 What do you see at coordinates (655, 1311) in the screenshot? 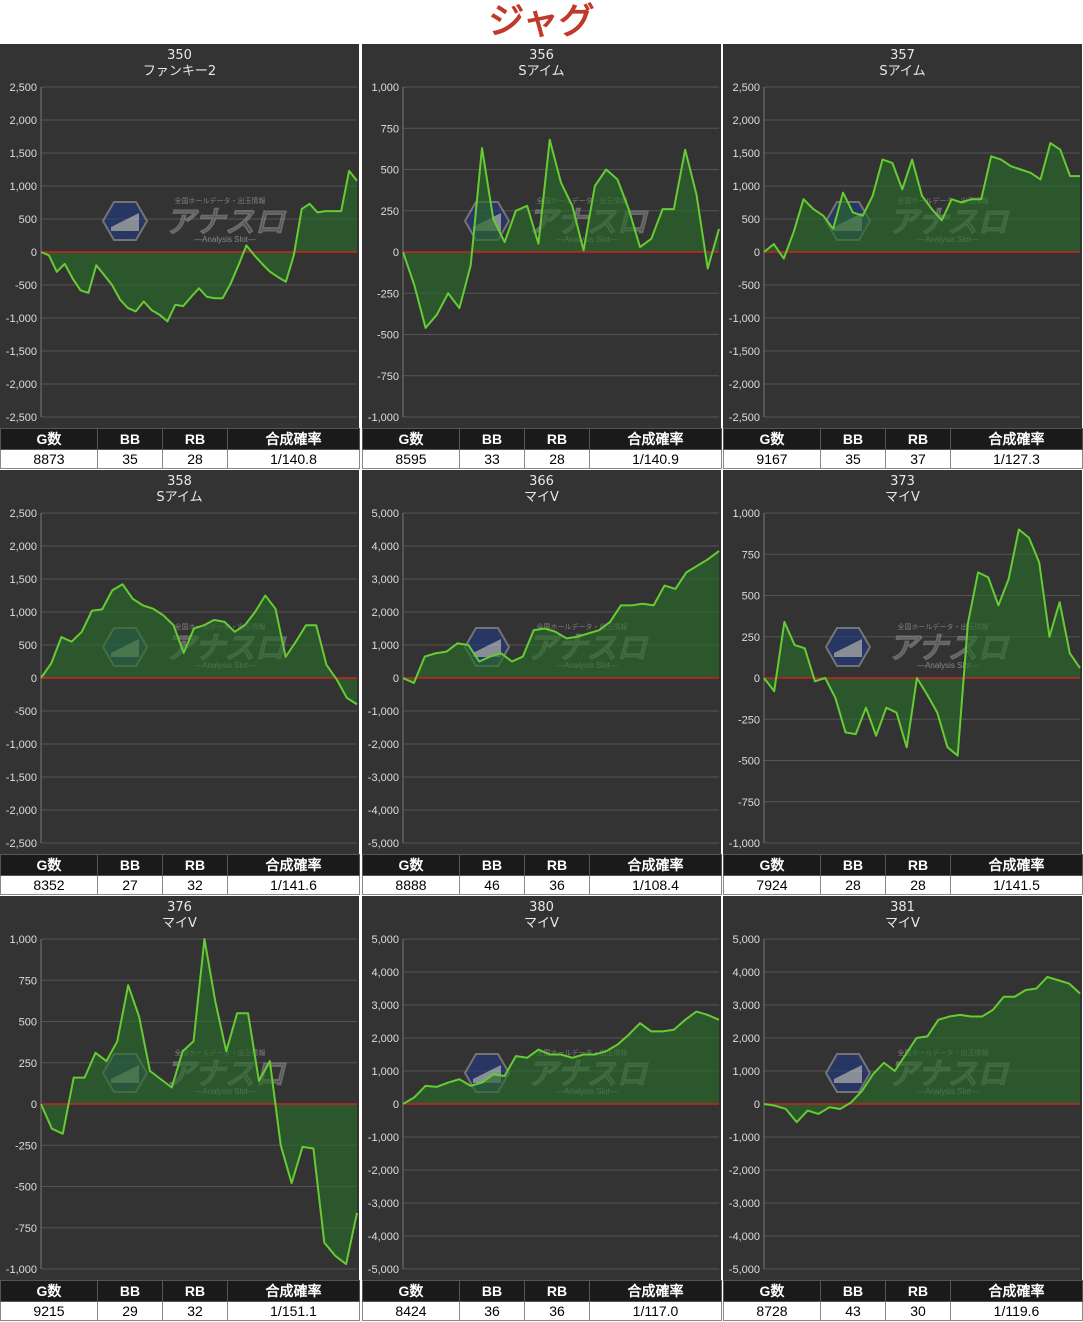
I see `combined-rate-value: 1/117.0` at bounding box center [655, 1311].